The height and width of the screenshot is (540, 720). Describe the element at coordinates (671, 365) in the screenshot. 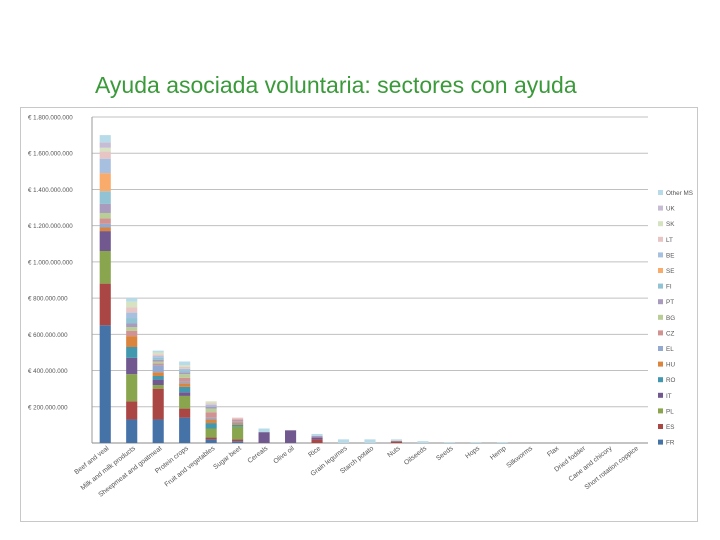

I see `legend-label: HU` at that location.